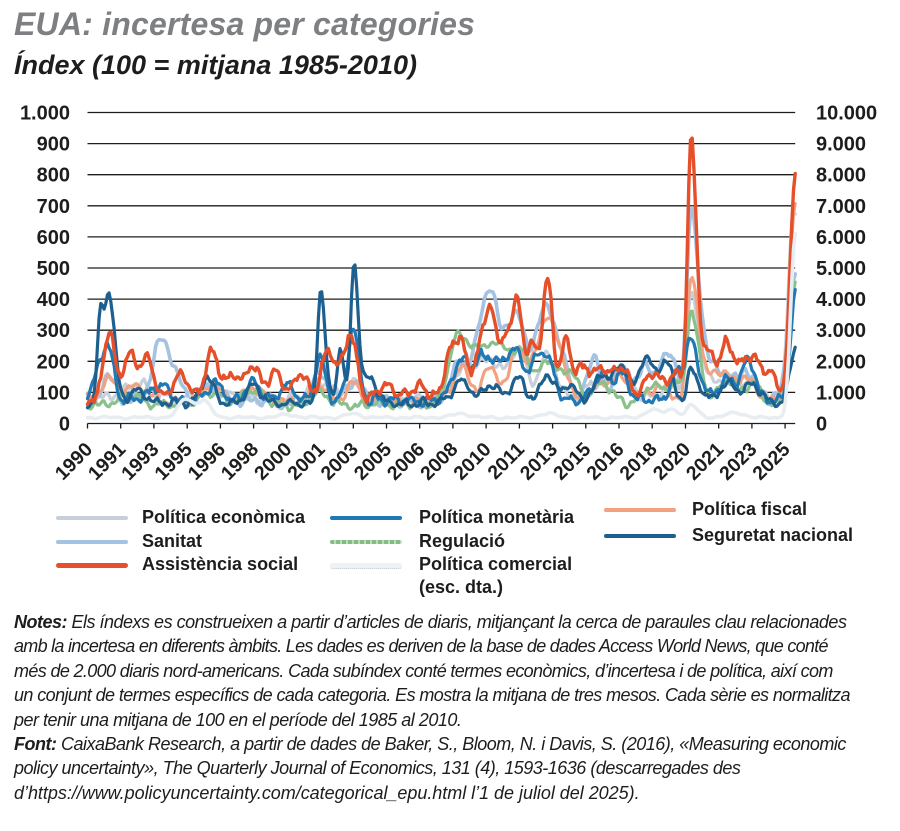 The height and width of the screenshot is (831, 900). I want to click on svg-text: 2023, so click(738, 461).